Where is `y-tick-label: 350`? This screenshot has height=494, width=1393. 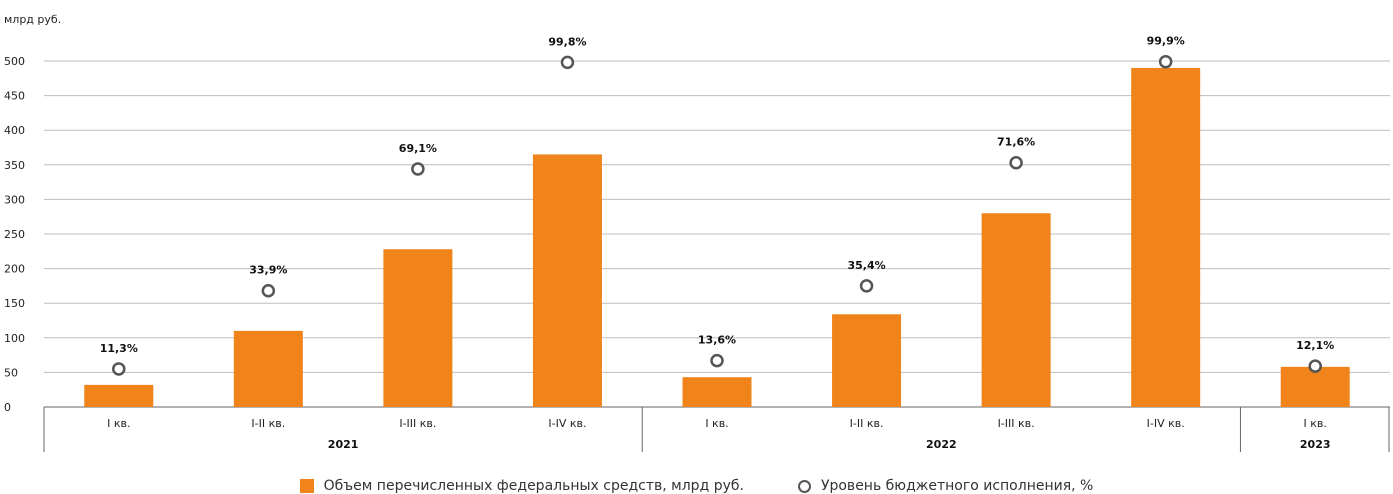 y-tick-label: 350 is located at coordinates (14, 165).